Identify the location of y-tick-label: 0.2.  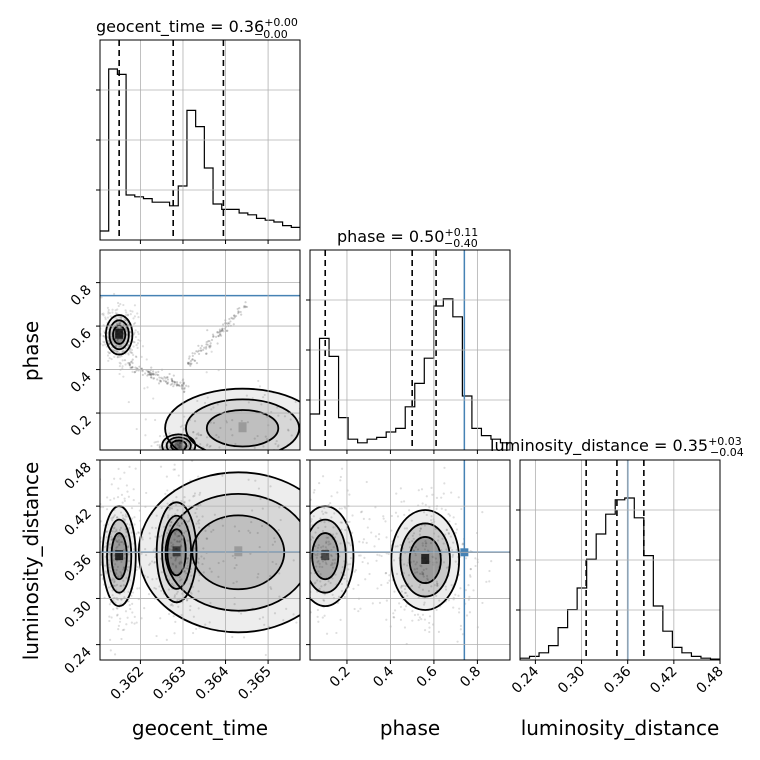
(81, 426).